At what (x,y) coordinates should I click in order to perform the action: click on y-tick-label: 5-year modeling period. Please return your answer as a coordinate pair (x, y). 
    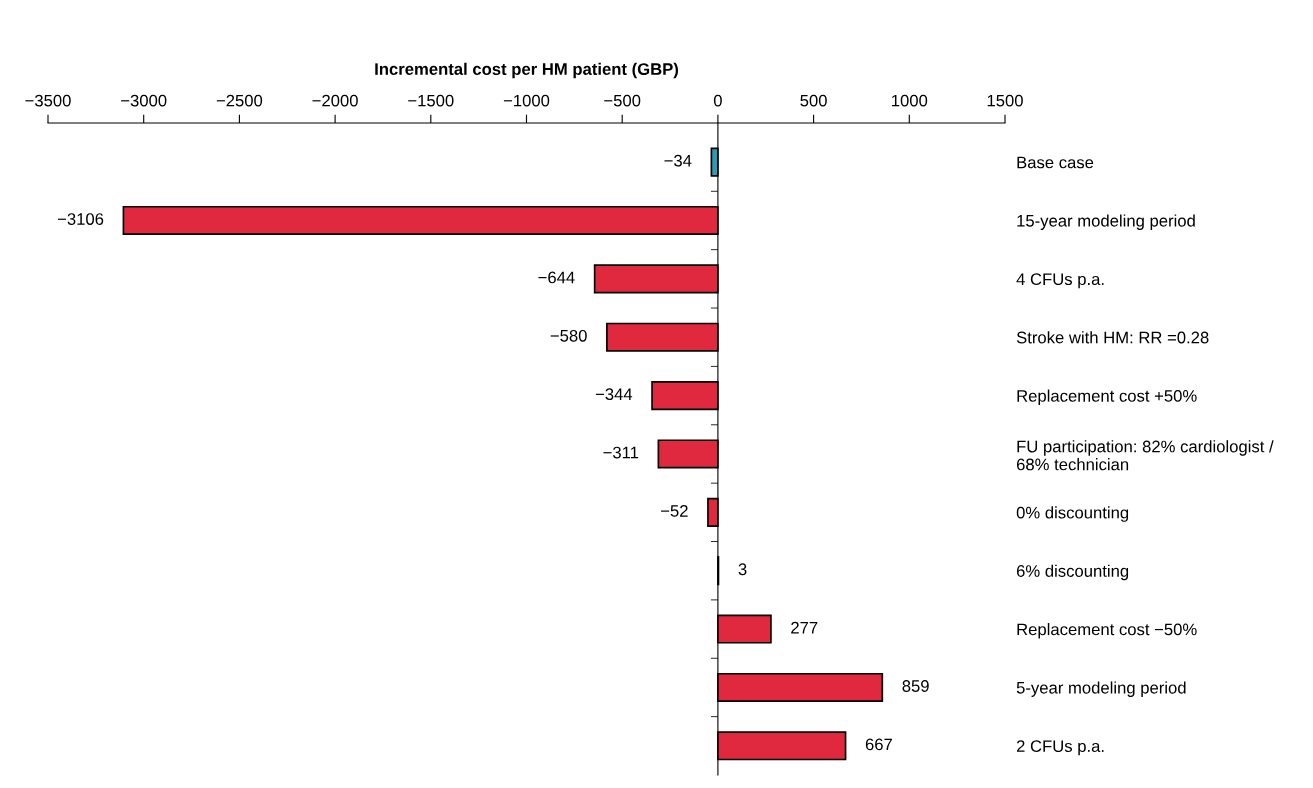
    Looking at the image, I should click on (1101, 689).